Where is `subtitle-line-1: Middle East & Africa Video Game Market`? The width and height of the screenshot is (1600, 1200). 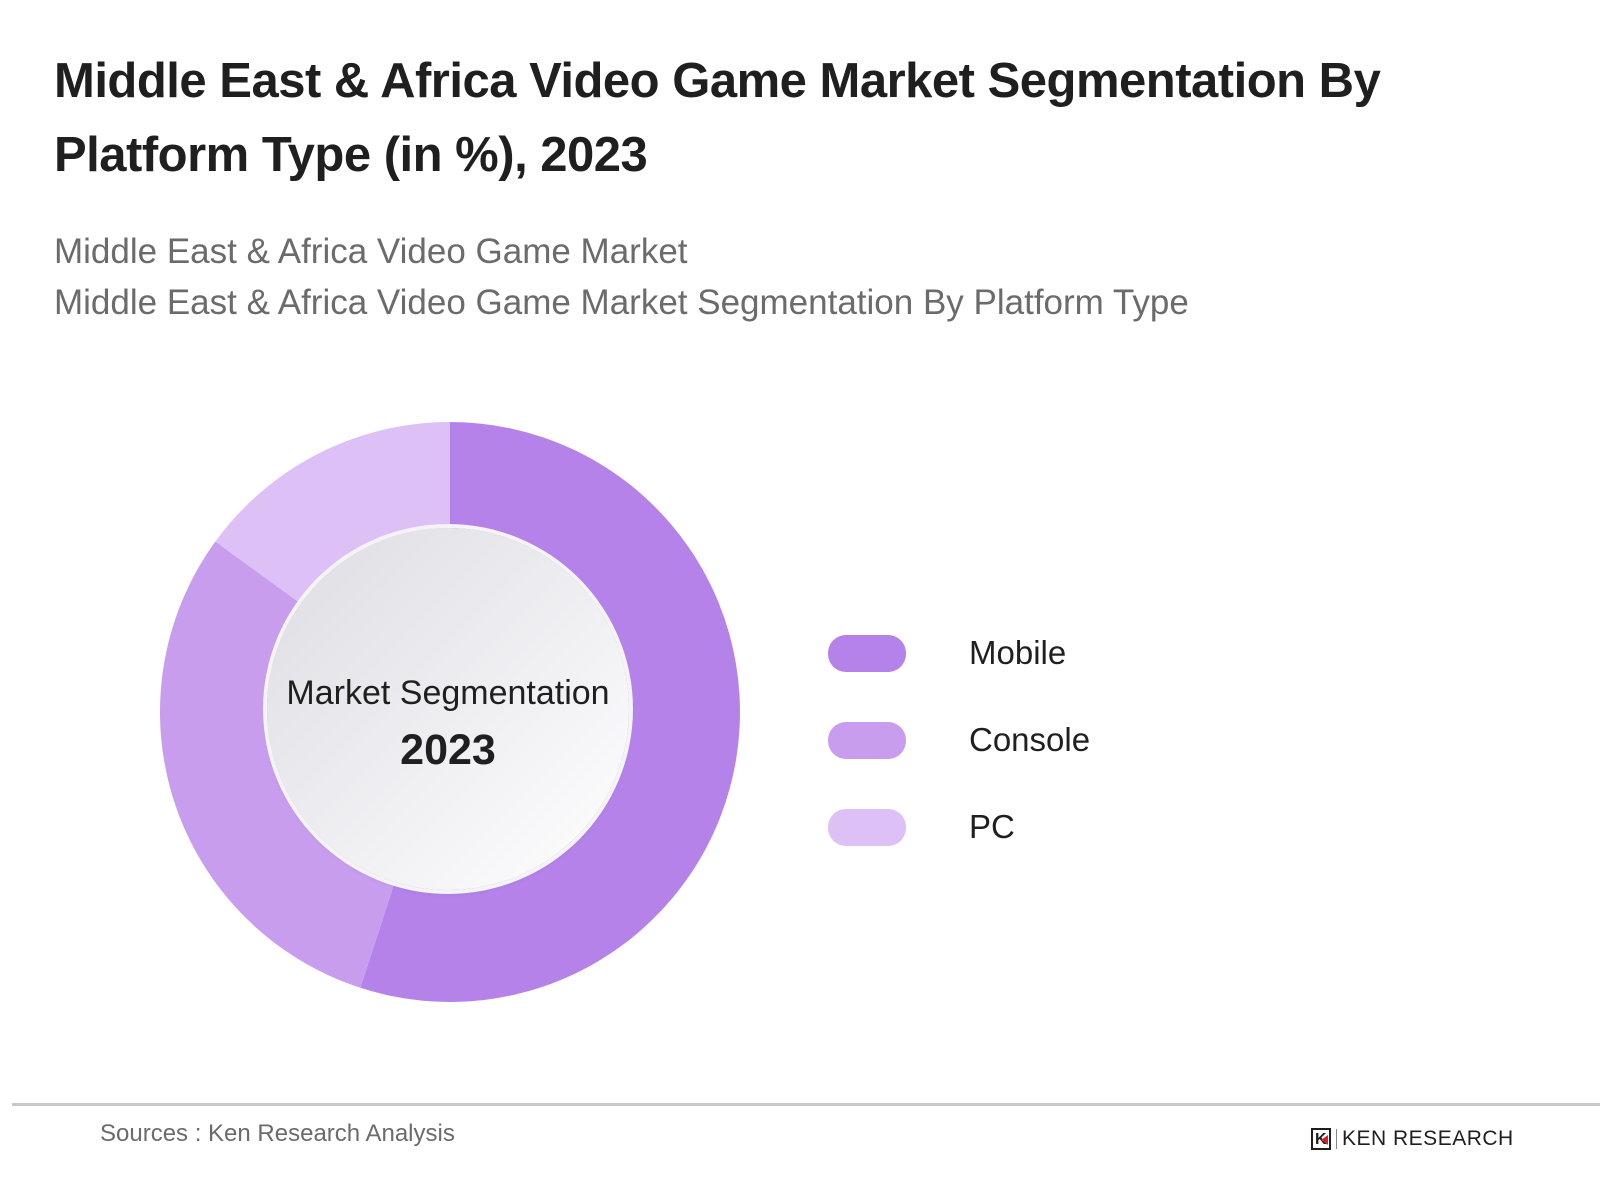 subtitle-line-1: Middle East & Africa Video Game Market is located at coordinates (371, 251).